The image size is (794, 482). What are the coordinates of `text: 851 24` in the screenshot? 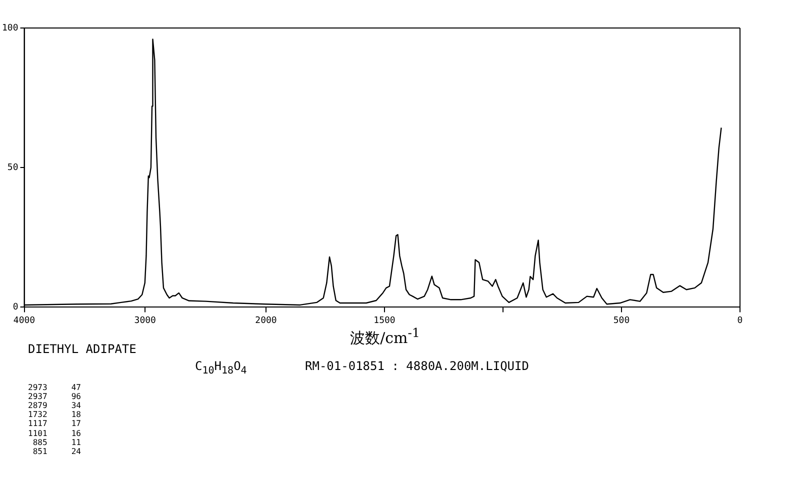 It's located at (56, 451).